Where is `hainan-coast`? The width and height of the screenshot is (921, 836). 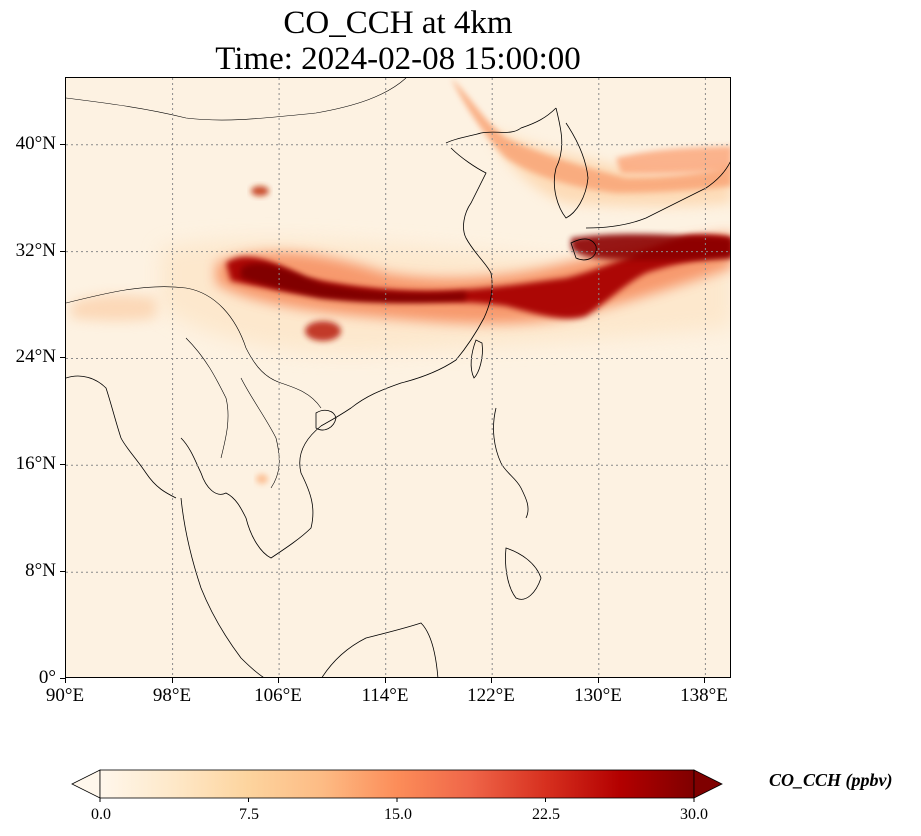
hainan-coast is located at coordinates (326, 420).